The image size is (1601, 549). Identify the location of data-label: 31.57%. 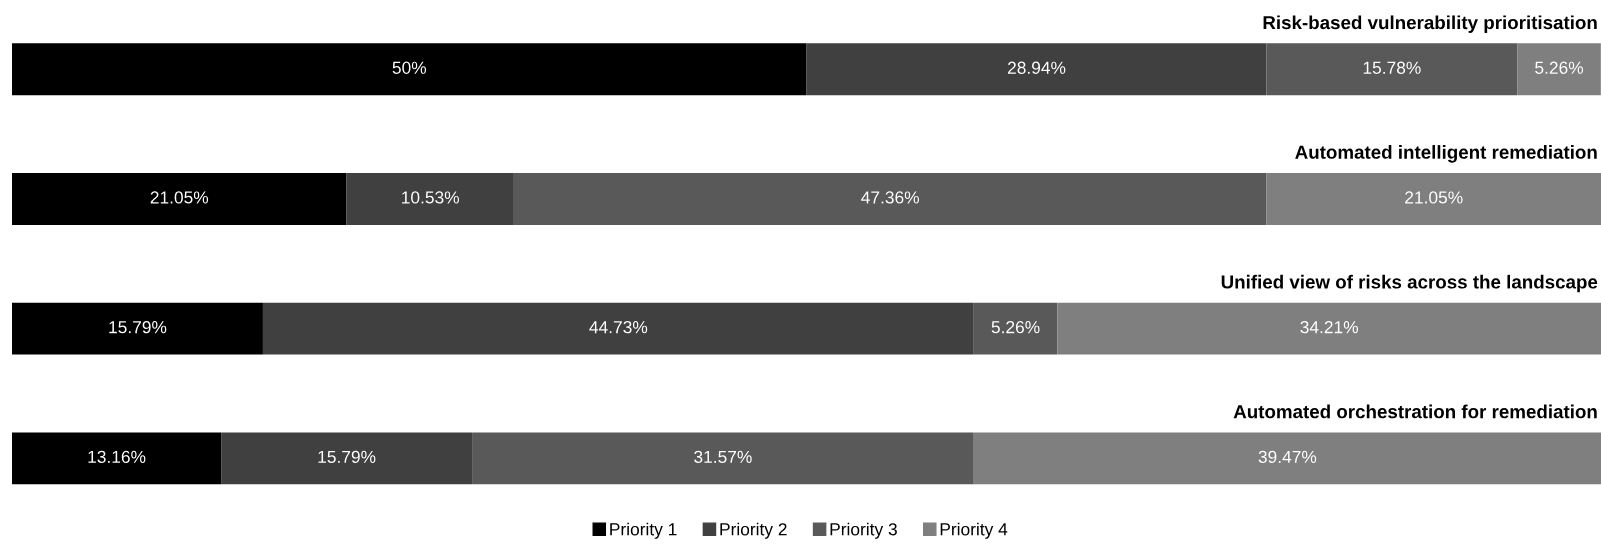
(723, 457).